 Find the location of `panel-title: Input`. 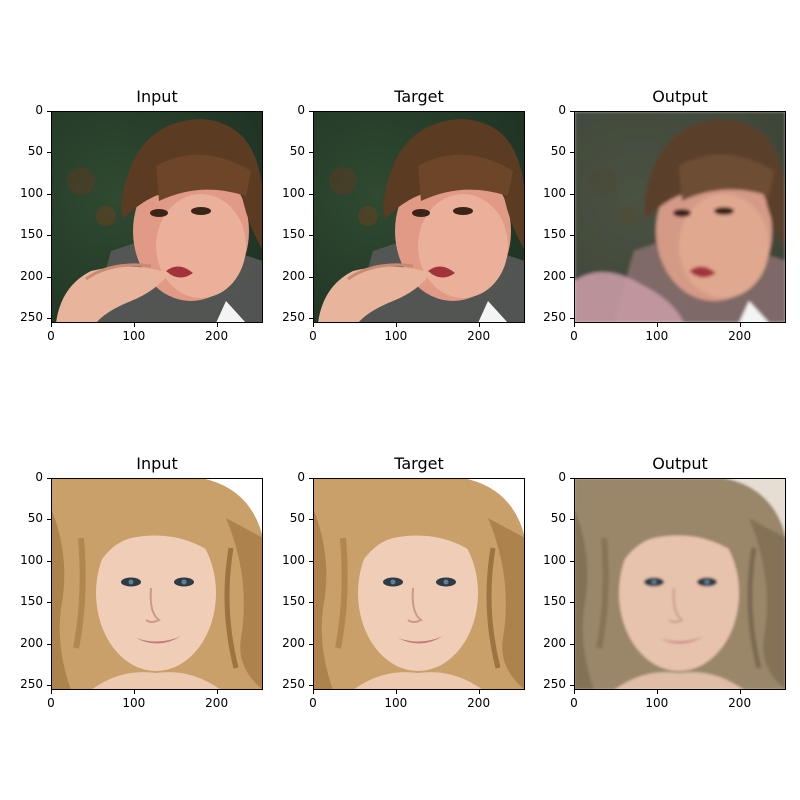

panel-title: Input is located at coordinates (157, 96).